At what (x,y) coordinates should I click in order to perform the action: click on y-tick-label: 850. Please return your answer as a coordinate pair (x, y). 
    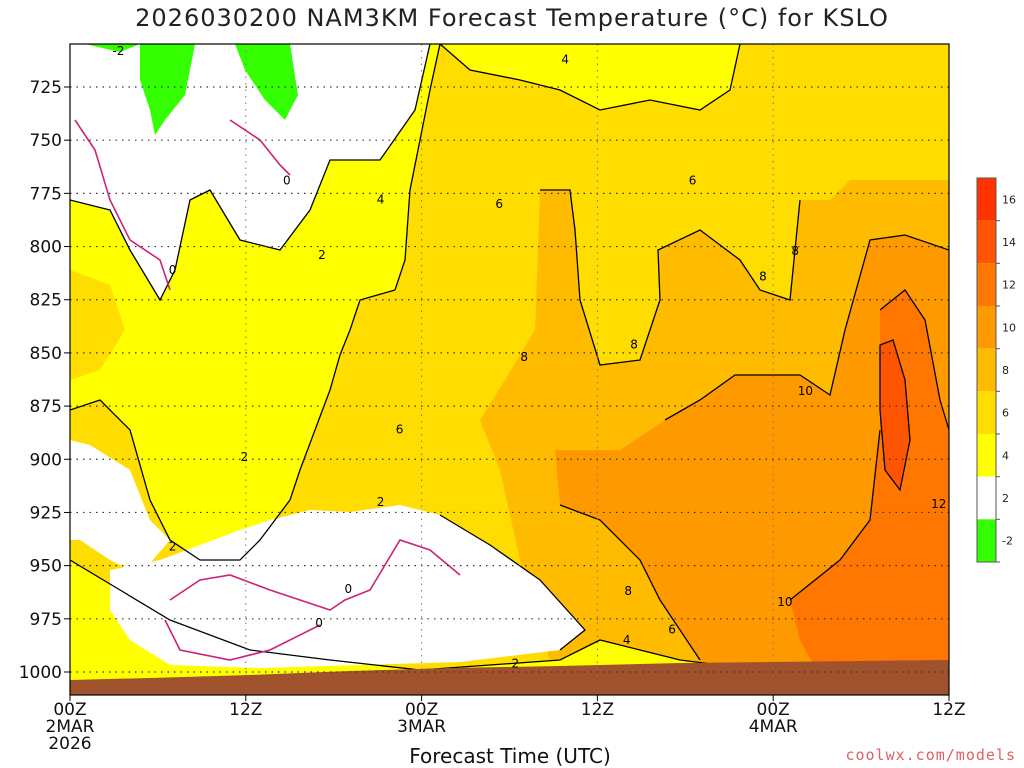
    Looking at the image, I should click on (46, 354).